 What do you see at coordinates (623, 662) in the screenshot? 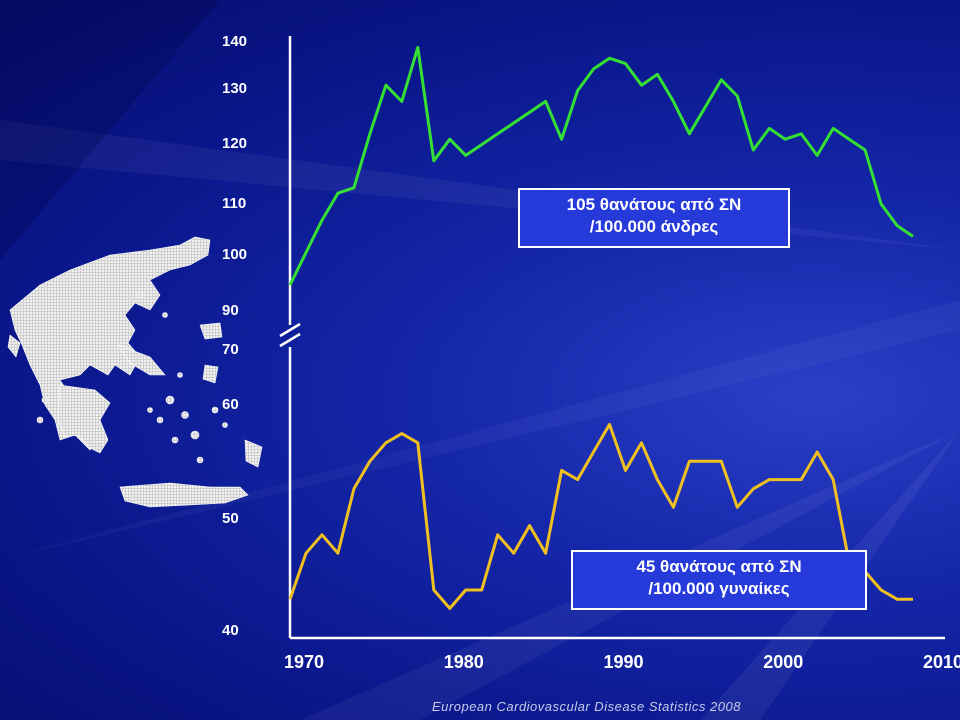
I see `x-tick-label: 1990` at bounding box center [623, 662].